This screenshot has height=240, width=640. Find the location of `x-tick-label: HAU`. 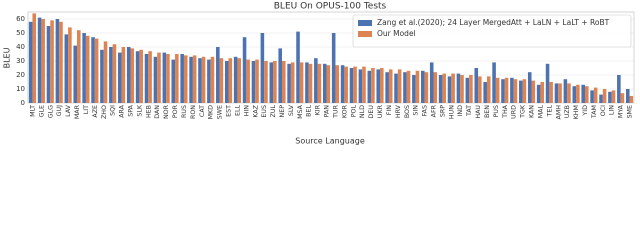

x-tick-label: HAU is located at coordinates (478, 112).